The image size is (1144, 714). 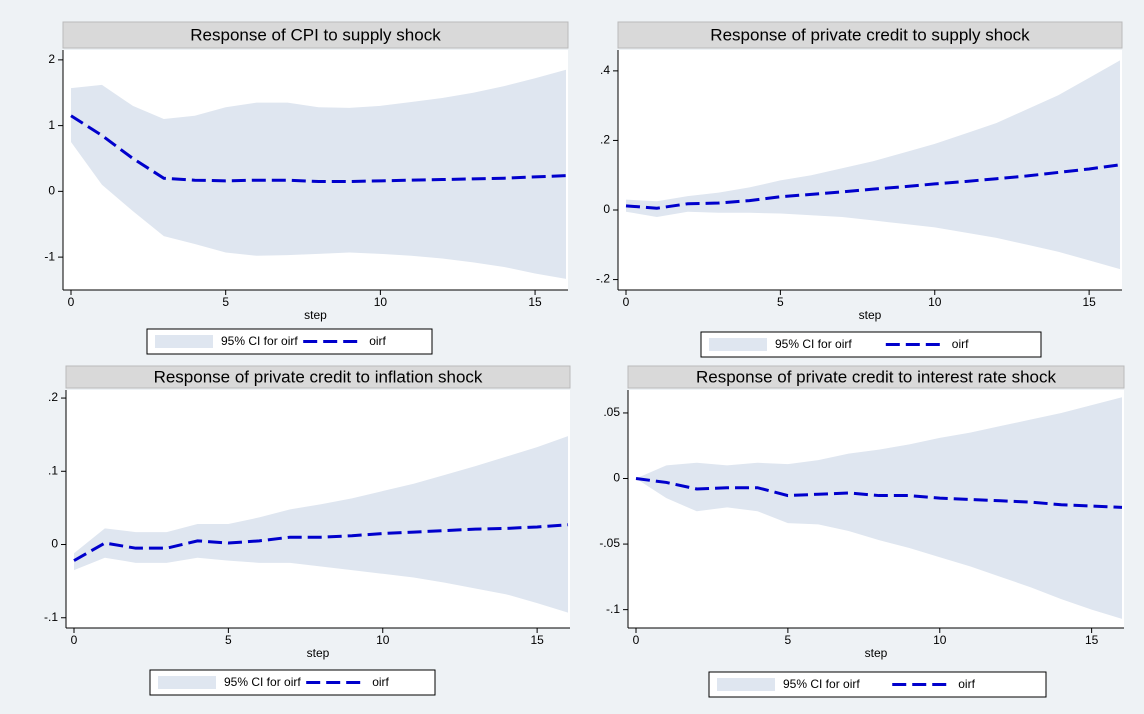 What do you see at coordinates (51, 59) in the screenshot?
I see `y-tick-label: 2` at bounding box center [51, 59].